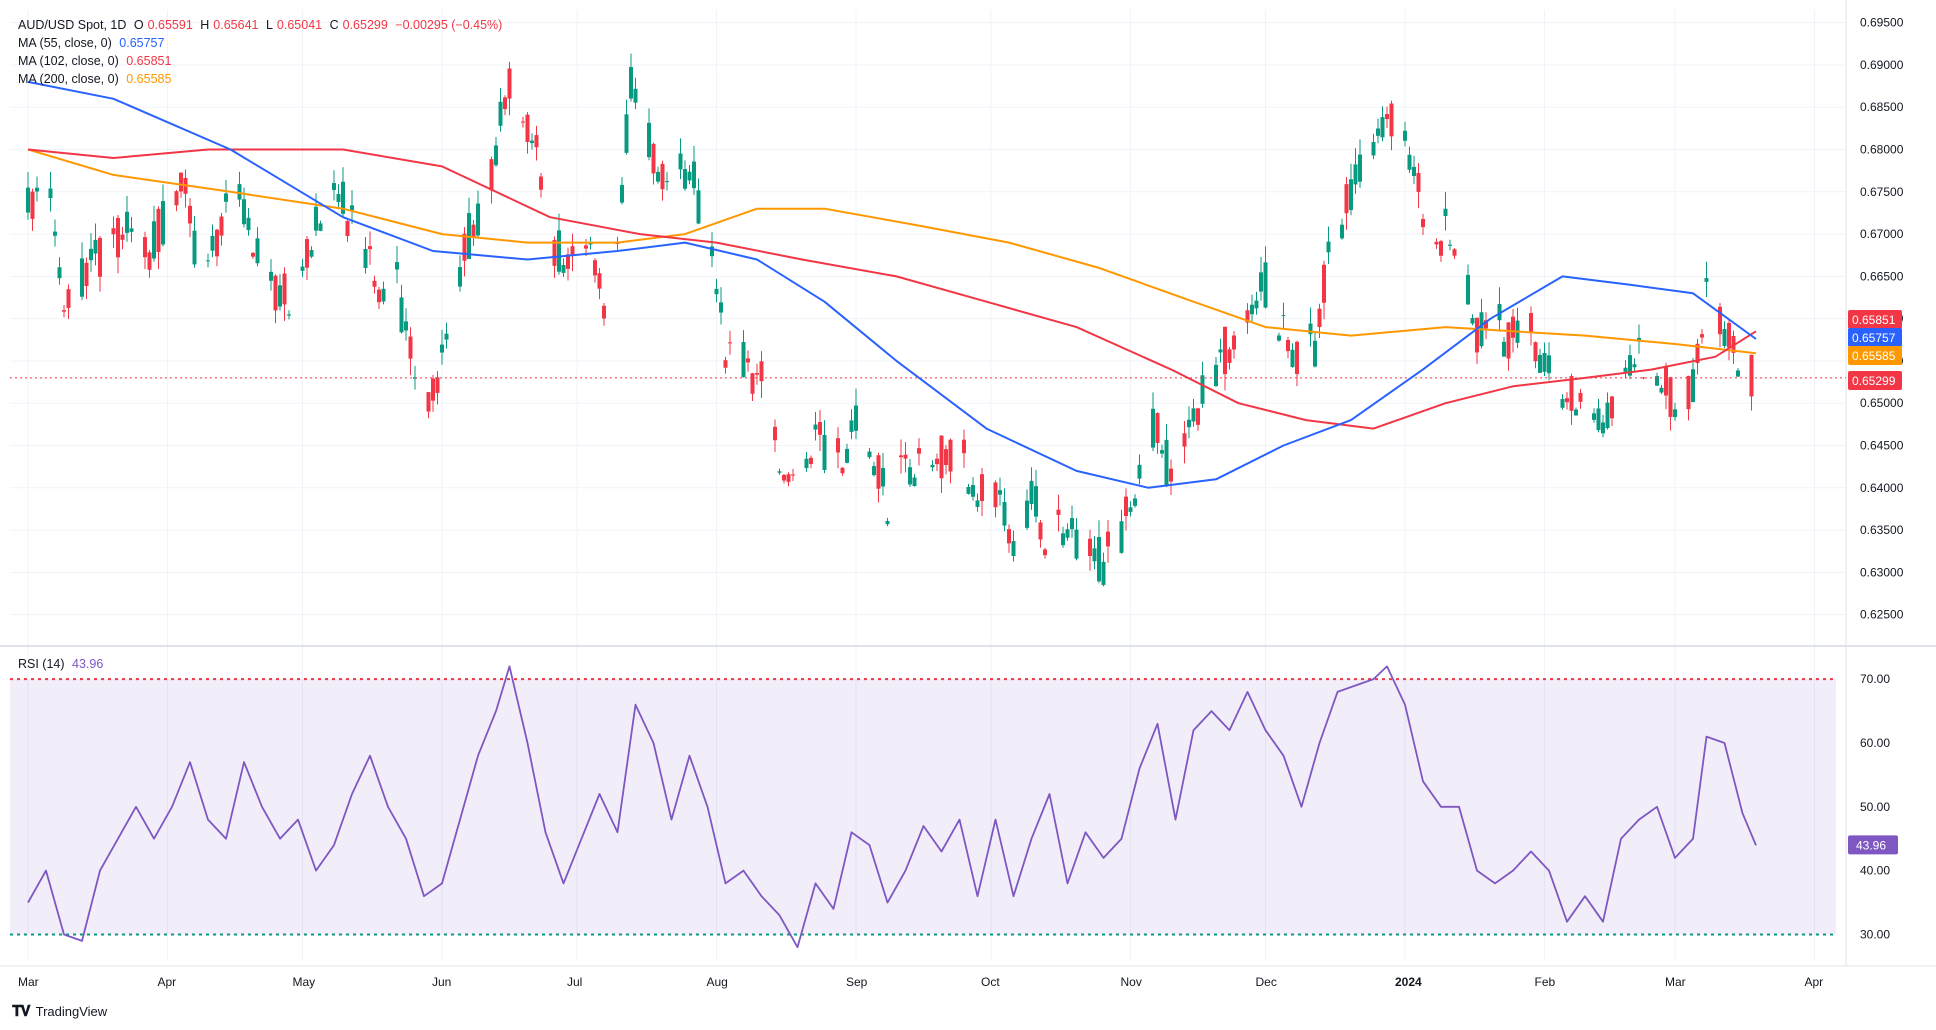  What do you see at coordinates (205, 25) in the screenshot?
I see `high-label: H` at bounding box center [205, 25].